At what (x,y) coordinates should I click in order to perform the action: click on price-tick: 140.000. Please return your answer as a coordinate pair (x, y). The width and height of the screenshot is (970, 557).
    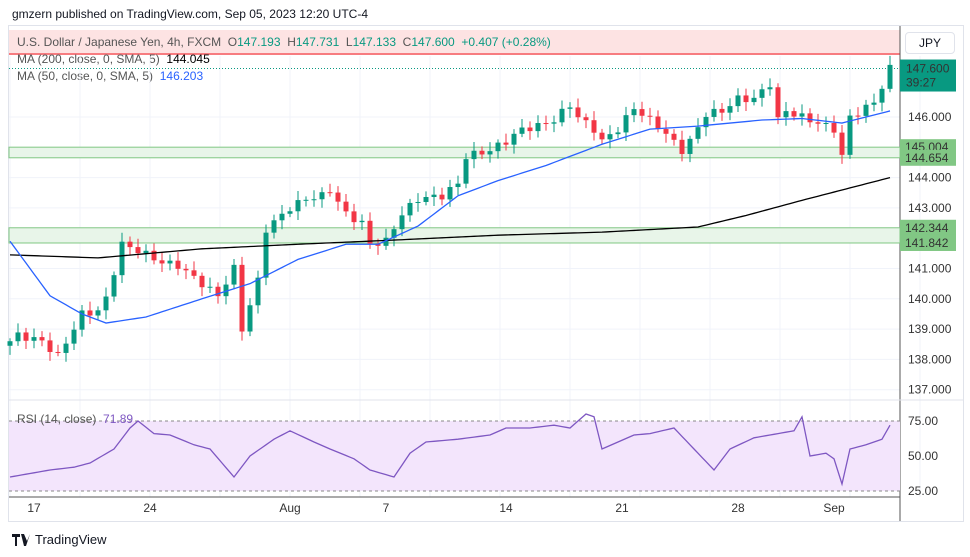
    Looking at the image, I should click on (930, 299).